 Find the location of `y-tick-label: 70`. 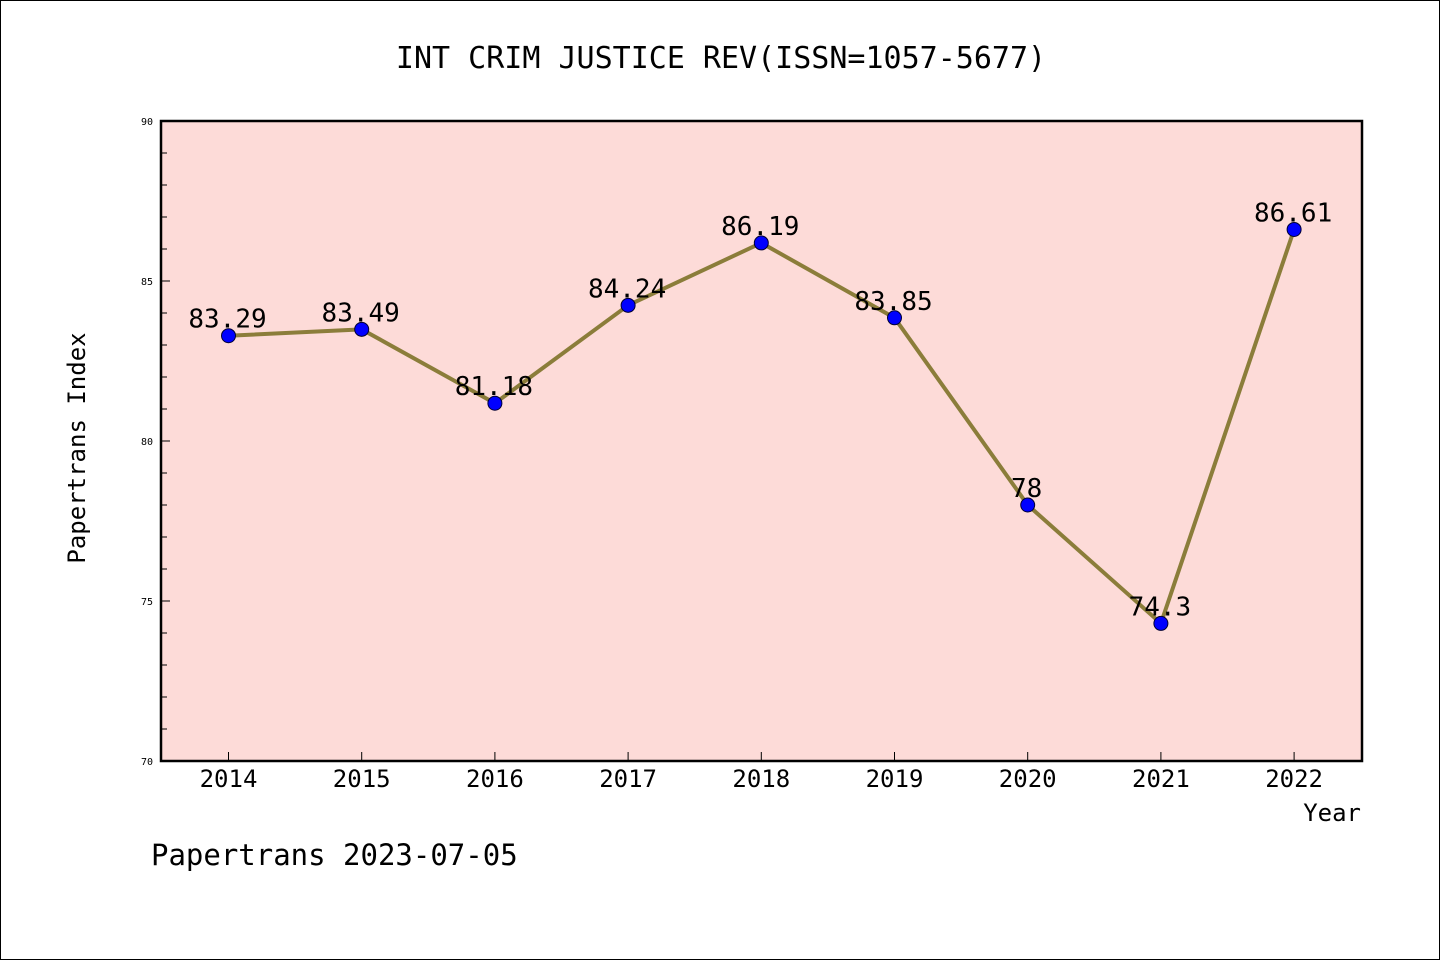

y-tick-label: 70 is located at coordinates (147, 762).